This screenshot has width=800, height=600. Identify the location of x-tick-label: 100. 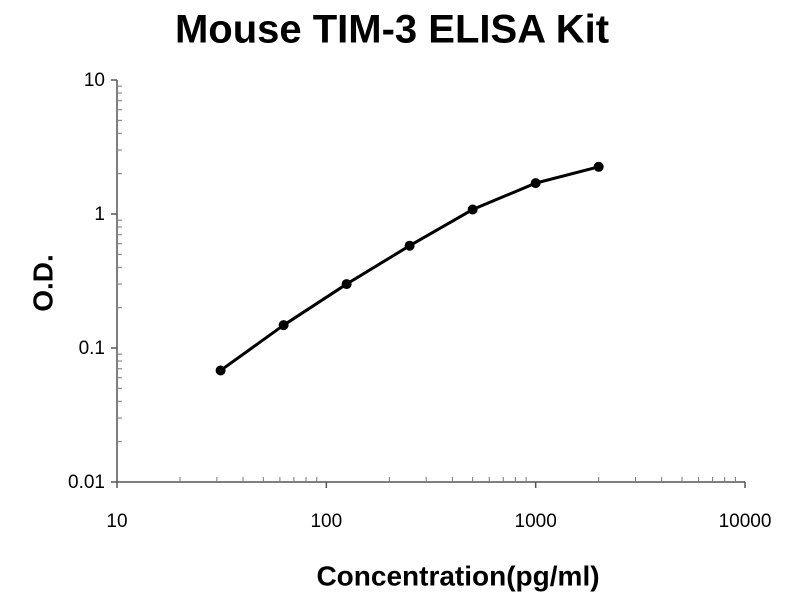
(326, 521).